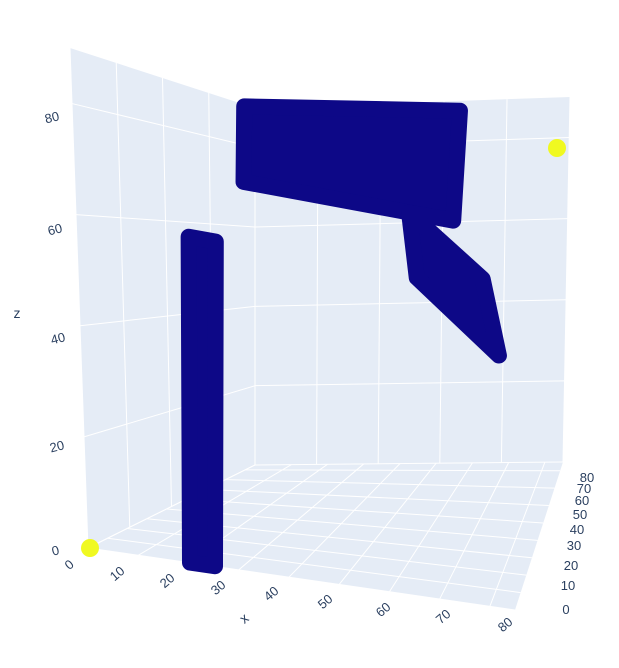 The width and height of the screenshot is (619, 668). What do you see at coordinates (58, 338) in the screenshot?
I see `z-tick-label: 40` at bounding box center [58, 338].